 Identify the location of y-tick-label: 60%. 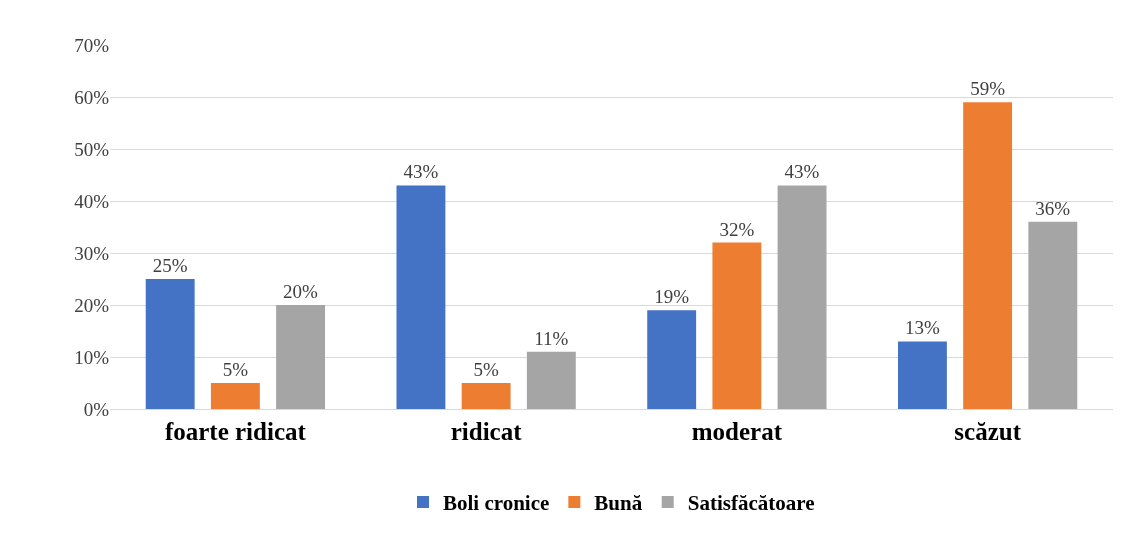
(92, 97).